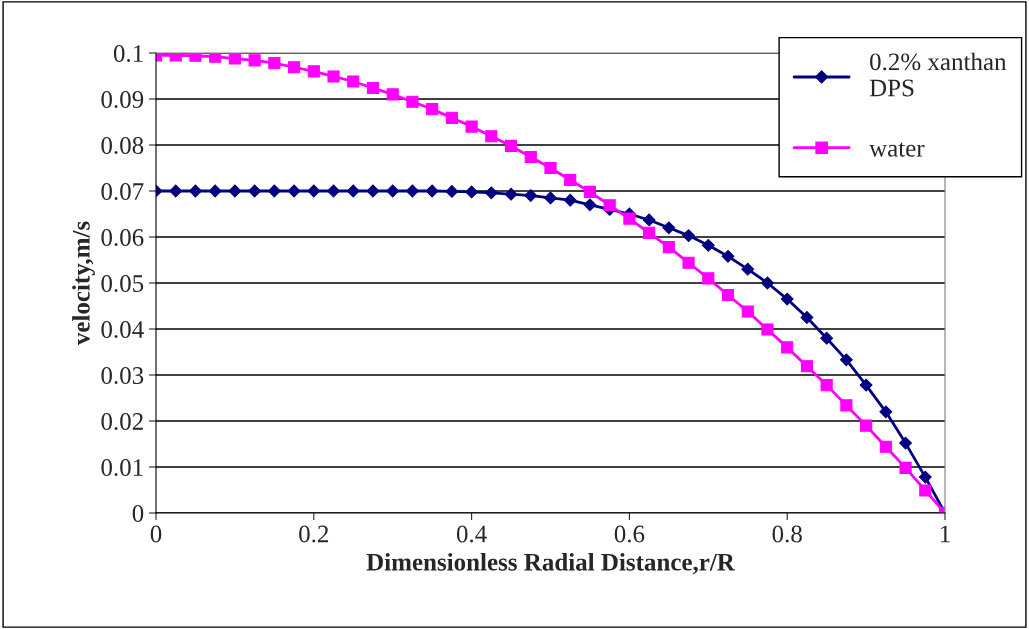 This screenshot has height=629, width=1029. Describe the element at coordinates (787, 534) in the screenshot. I see `x-tick-label: 0.8` at that location.